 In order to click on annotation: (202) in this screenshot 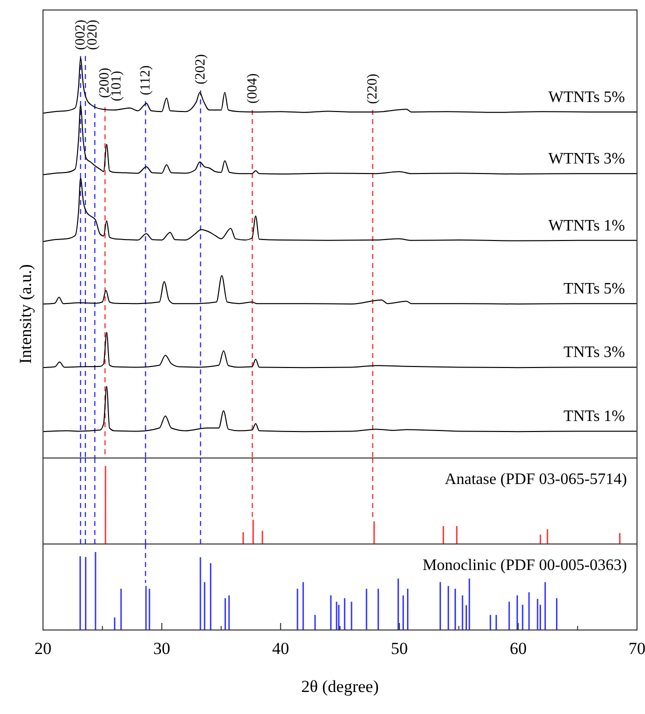, I will do `click(201, 69)`.